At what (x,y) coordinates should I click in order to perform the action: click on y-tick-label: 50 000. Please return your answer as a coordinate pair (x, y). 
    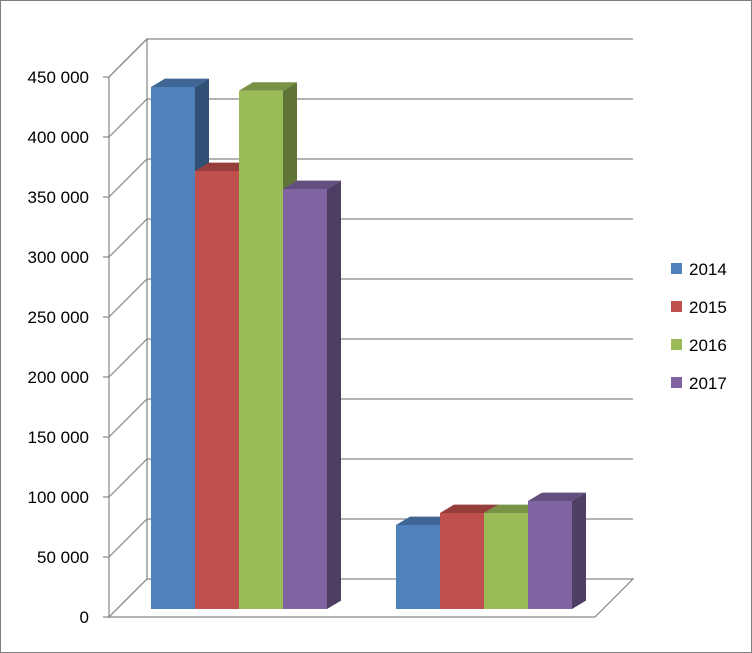
    Looking at the image, I should click on (63, 557).